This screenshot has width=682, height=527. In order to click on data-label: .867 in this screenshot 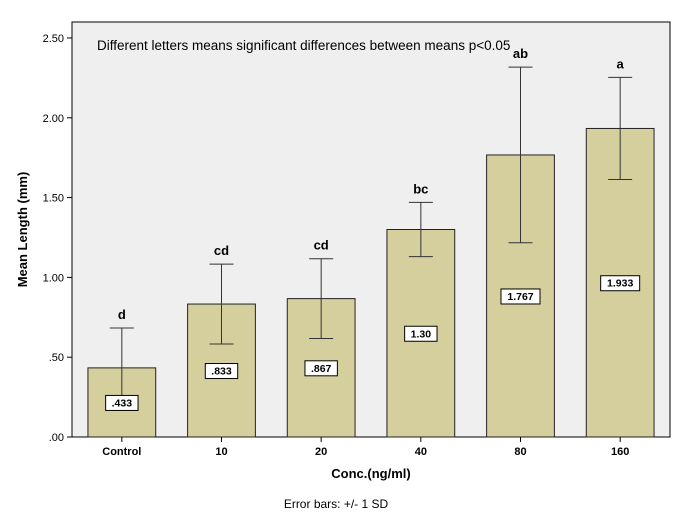, I will do `click(321, 369)`.